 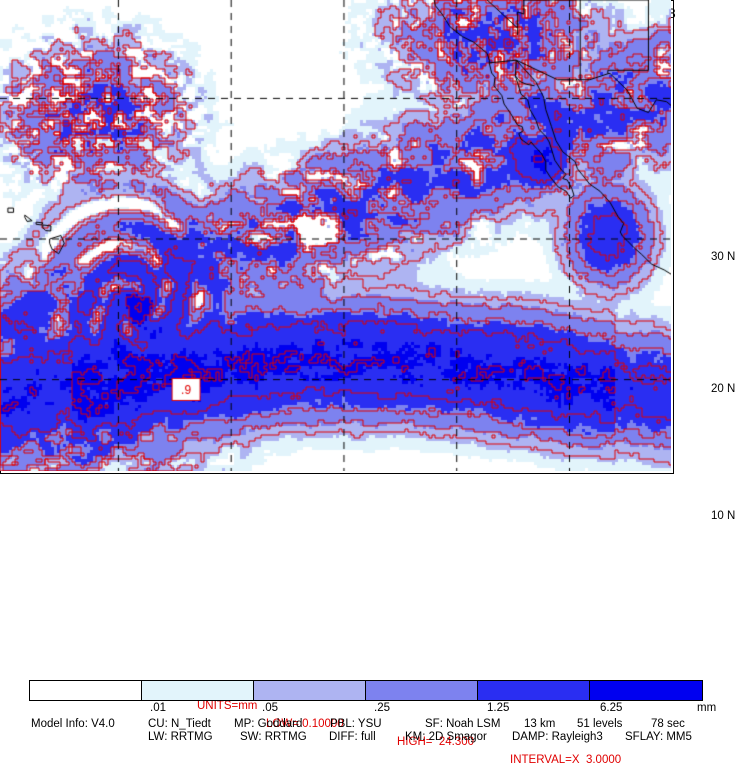 I want to click on model-info-item: SF: Noah LSM, so click(x=463, y=724).